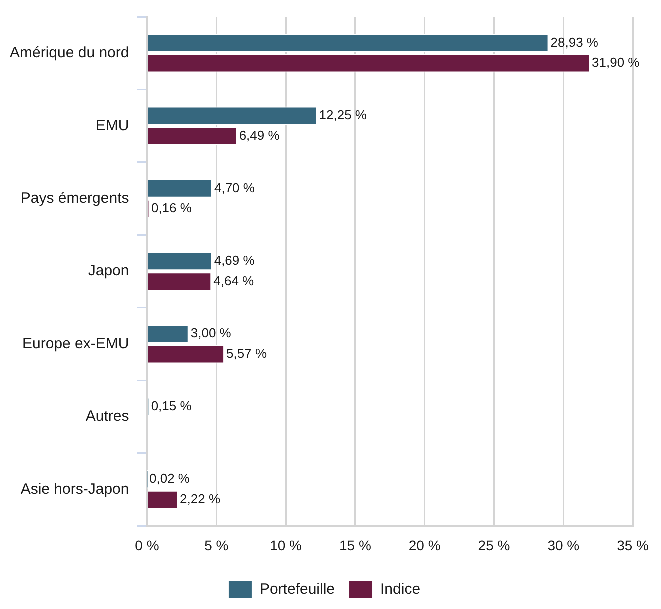  Describe the element at coordinates (574, 42) in the screenshot. I see `data-label: 28,93 %` at that location.